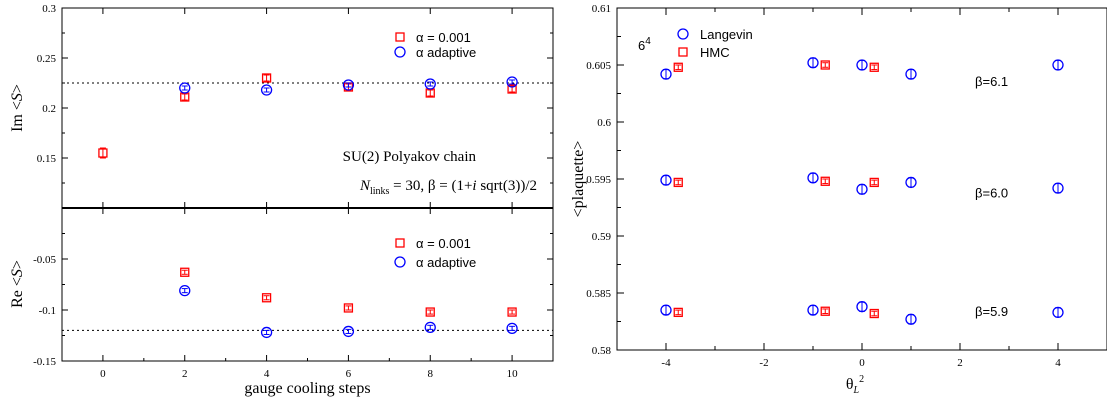 This screenshot has width=1107, height=400. What do you see at coordinates (855, 385) in the screenshot?
I see `plaquette-x-axis-label: θL2` at bounding box center [855, 385].